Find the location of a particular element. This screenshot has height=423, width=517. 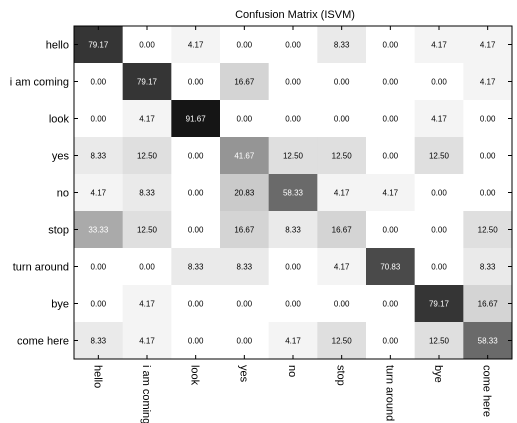

row-label: turn around is located at coordinates (41, 268).